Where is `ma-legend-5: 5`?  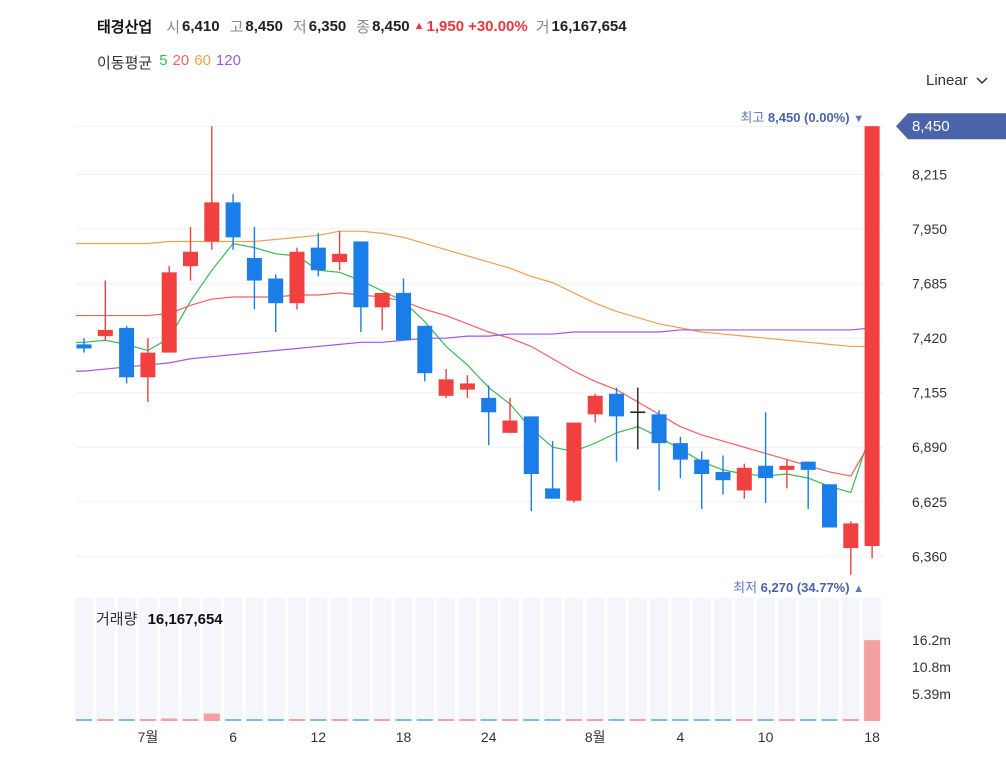
ma-legend-5: 5 is located at coordinates (163, 60).